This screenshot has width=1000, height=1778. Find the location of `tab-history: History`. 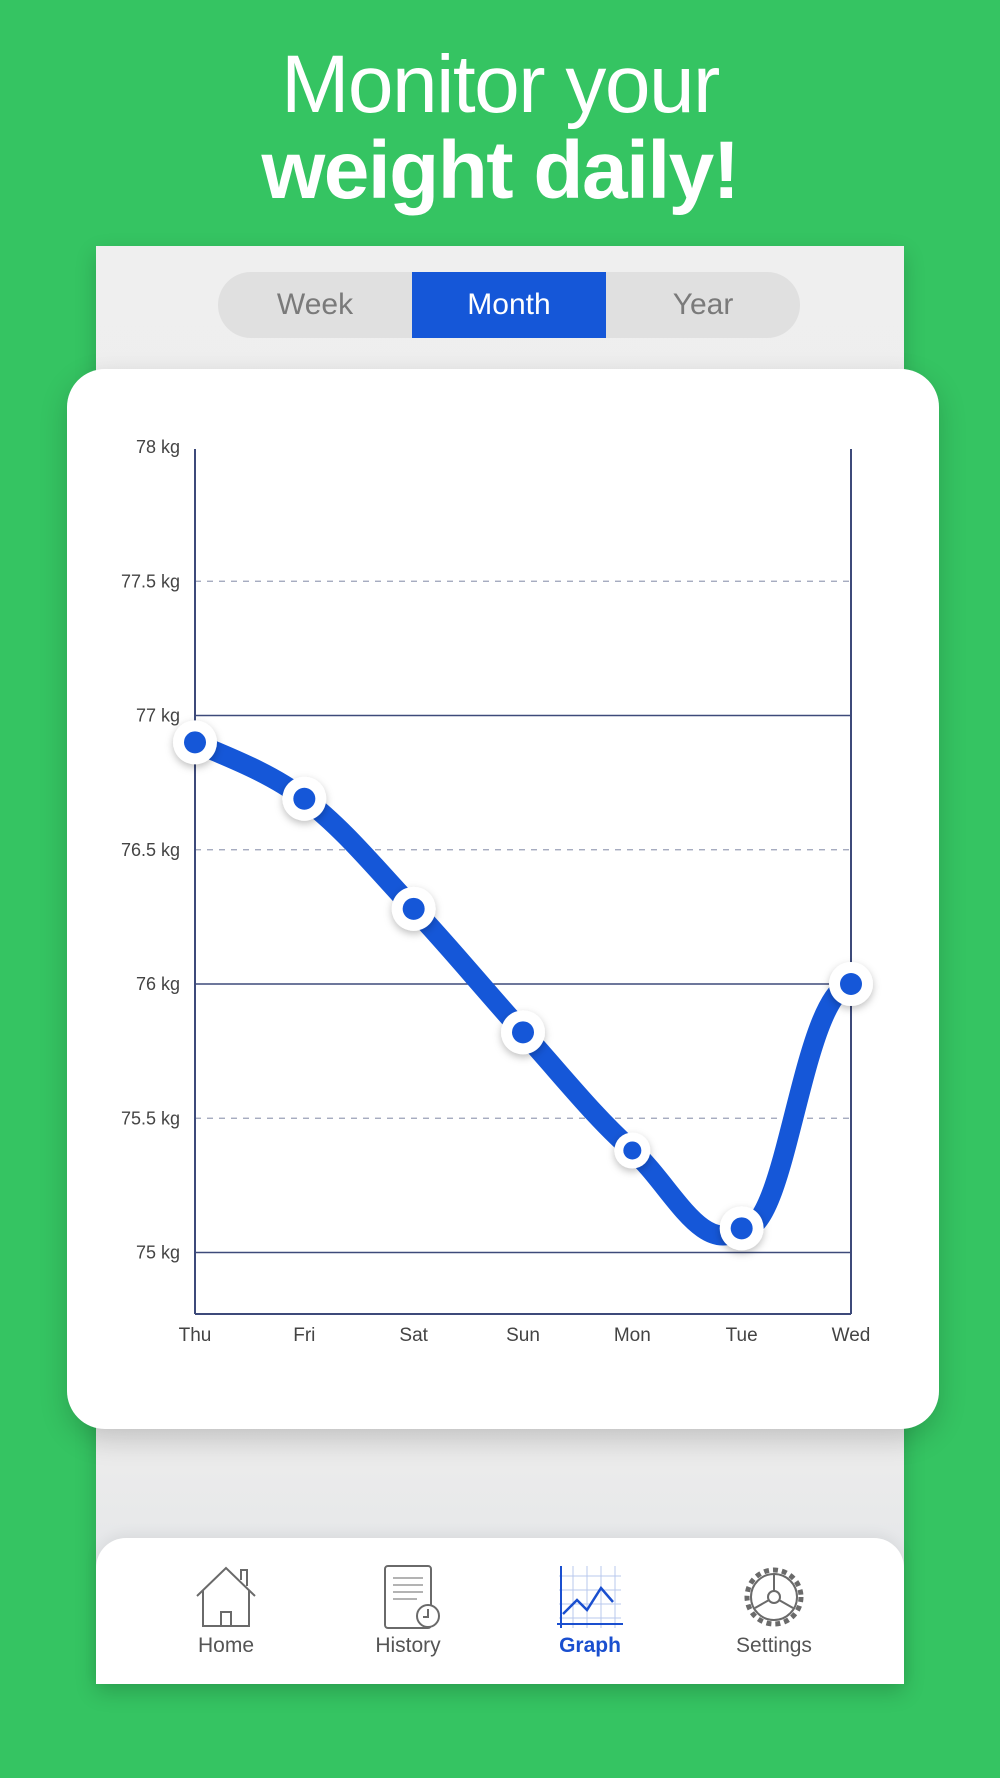

tab-history: History is located at coordinates (408, 1611).